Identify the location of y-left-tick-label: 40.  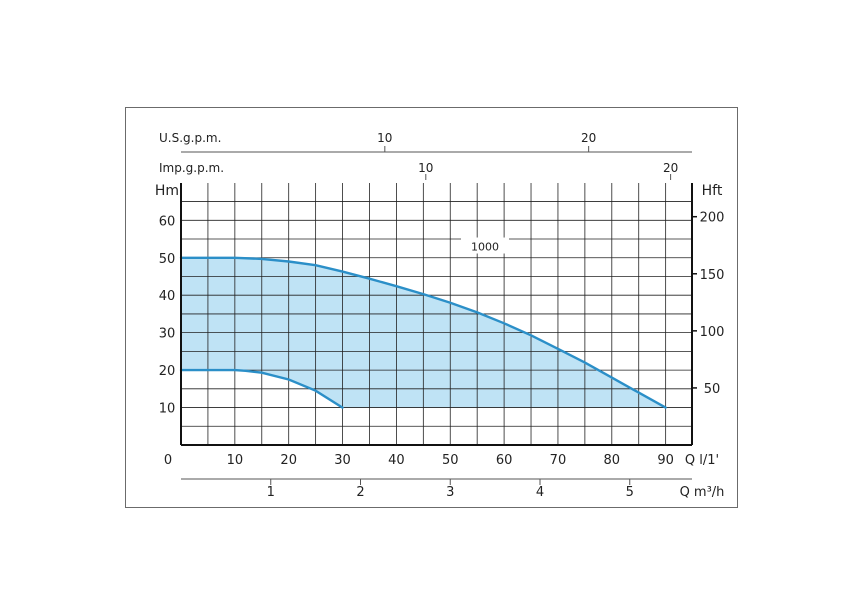
(167, 296).